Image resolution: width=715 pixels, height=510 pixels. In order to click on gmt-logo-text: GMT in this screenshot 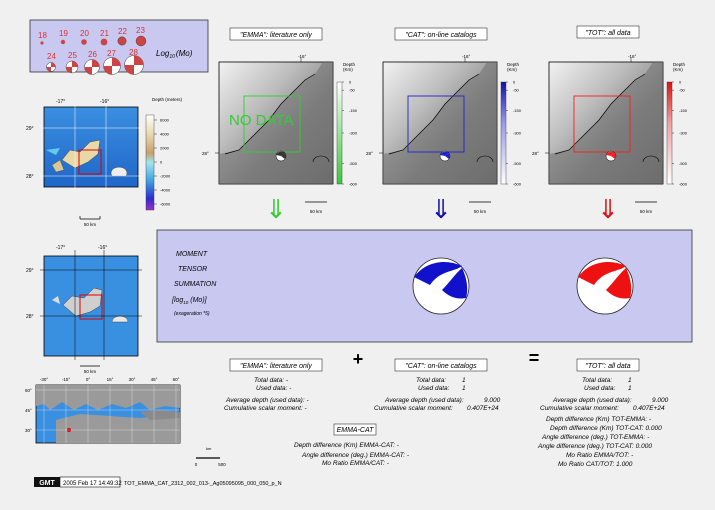, I will do `click(47, 483)`.